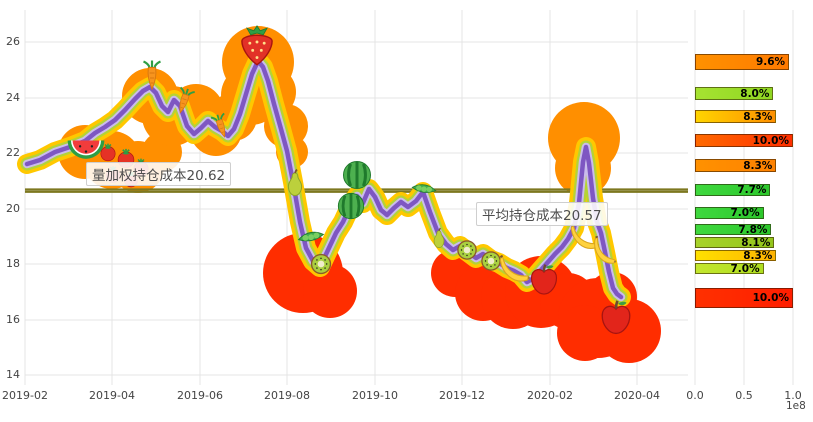 The height and width of the screenshot is (422, 813). I want to click on x-tick-label: 2019-10, so click(375, 395).